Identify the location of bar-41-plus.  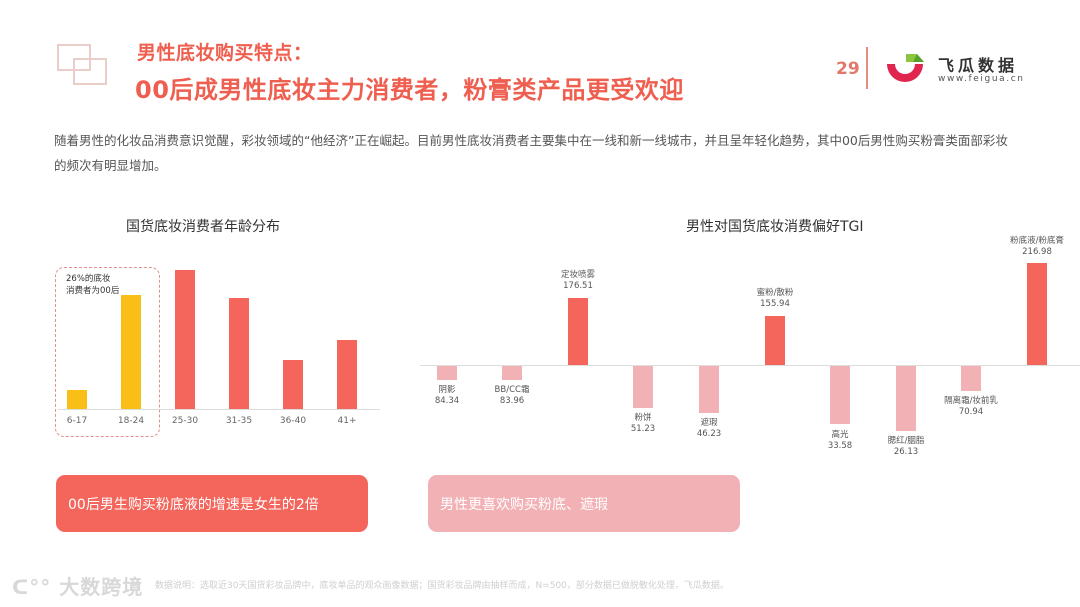
(347, 374).